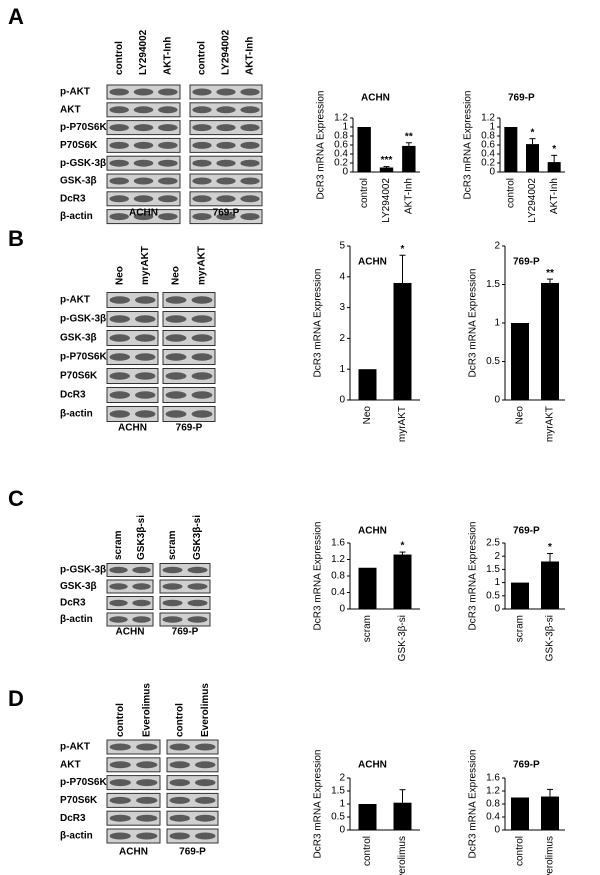 Image resolution: width=600 pixels, height=875 pixels. Describe the element at coordinates (78, 181) in the screenshot. I see `blot-row-label: GSK-3β` at that location.